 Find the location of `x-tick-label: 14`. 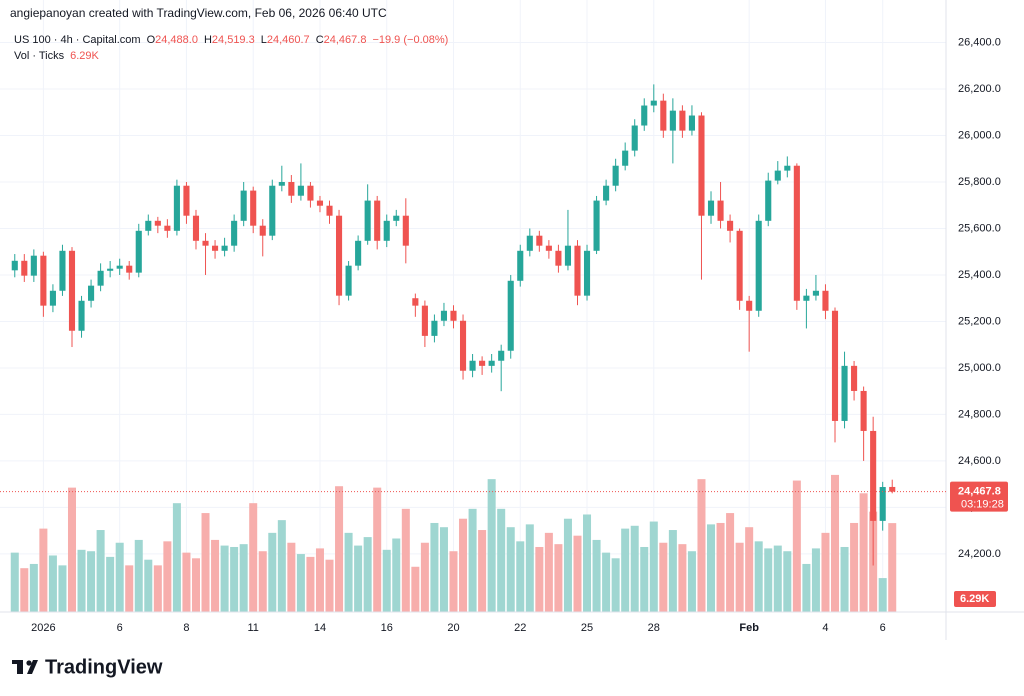

x-tick-label: 14 is located at coordinates (320, 628).